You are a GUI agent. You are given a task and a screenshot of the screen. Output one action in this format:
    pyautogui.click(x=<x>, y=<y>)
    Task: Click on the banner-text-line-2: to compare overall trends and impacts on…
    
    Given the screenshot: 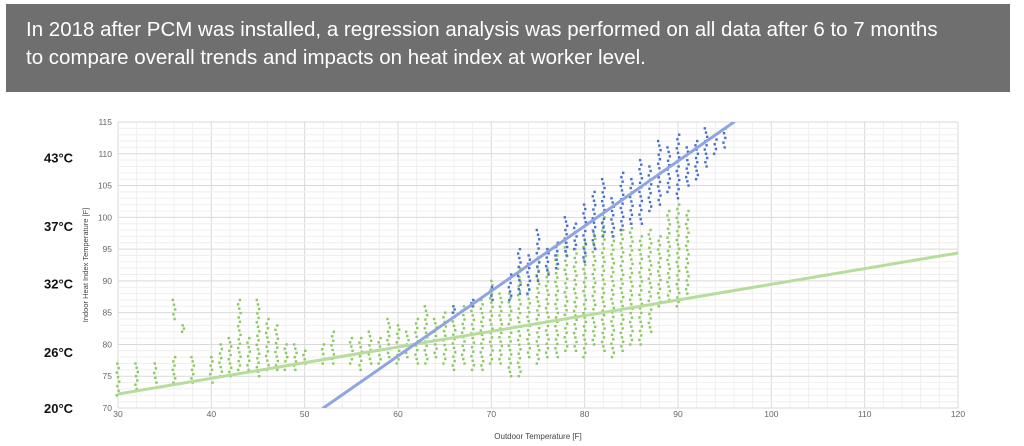 What is the action you would take?
    pyautogui.click(x=336, y=57)
    